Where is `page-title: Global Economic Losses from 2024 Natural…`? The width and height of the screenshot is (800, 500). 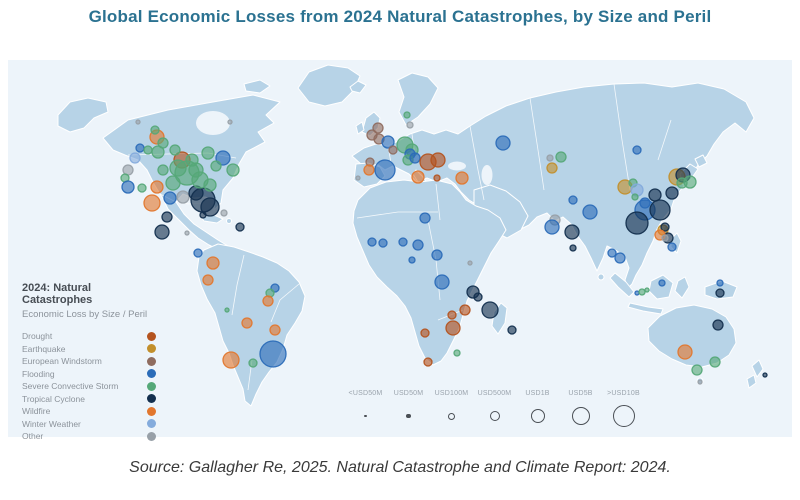
page-title: Global Economic Losses from 2024 Natural… is located at coordinates (400, 16).